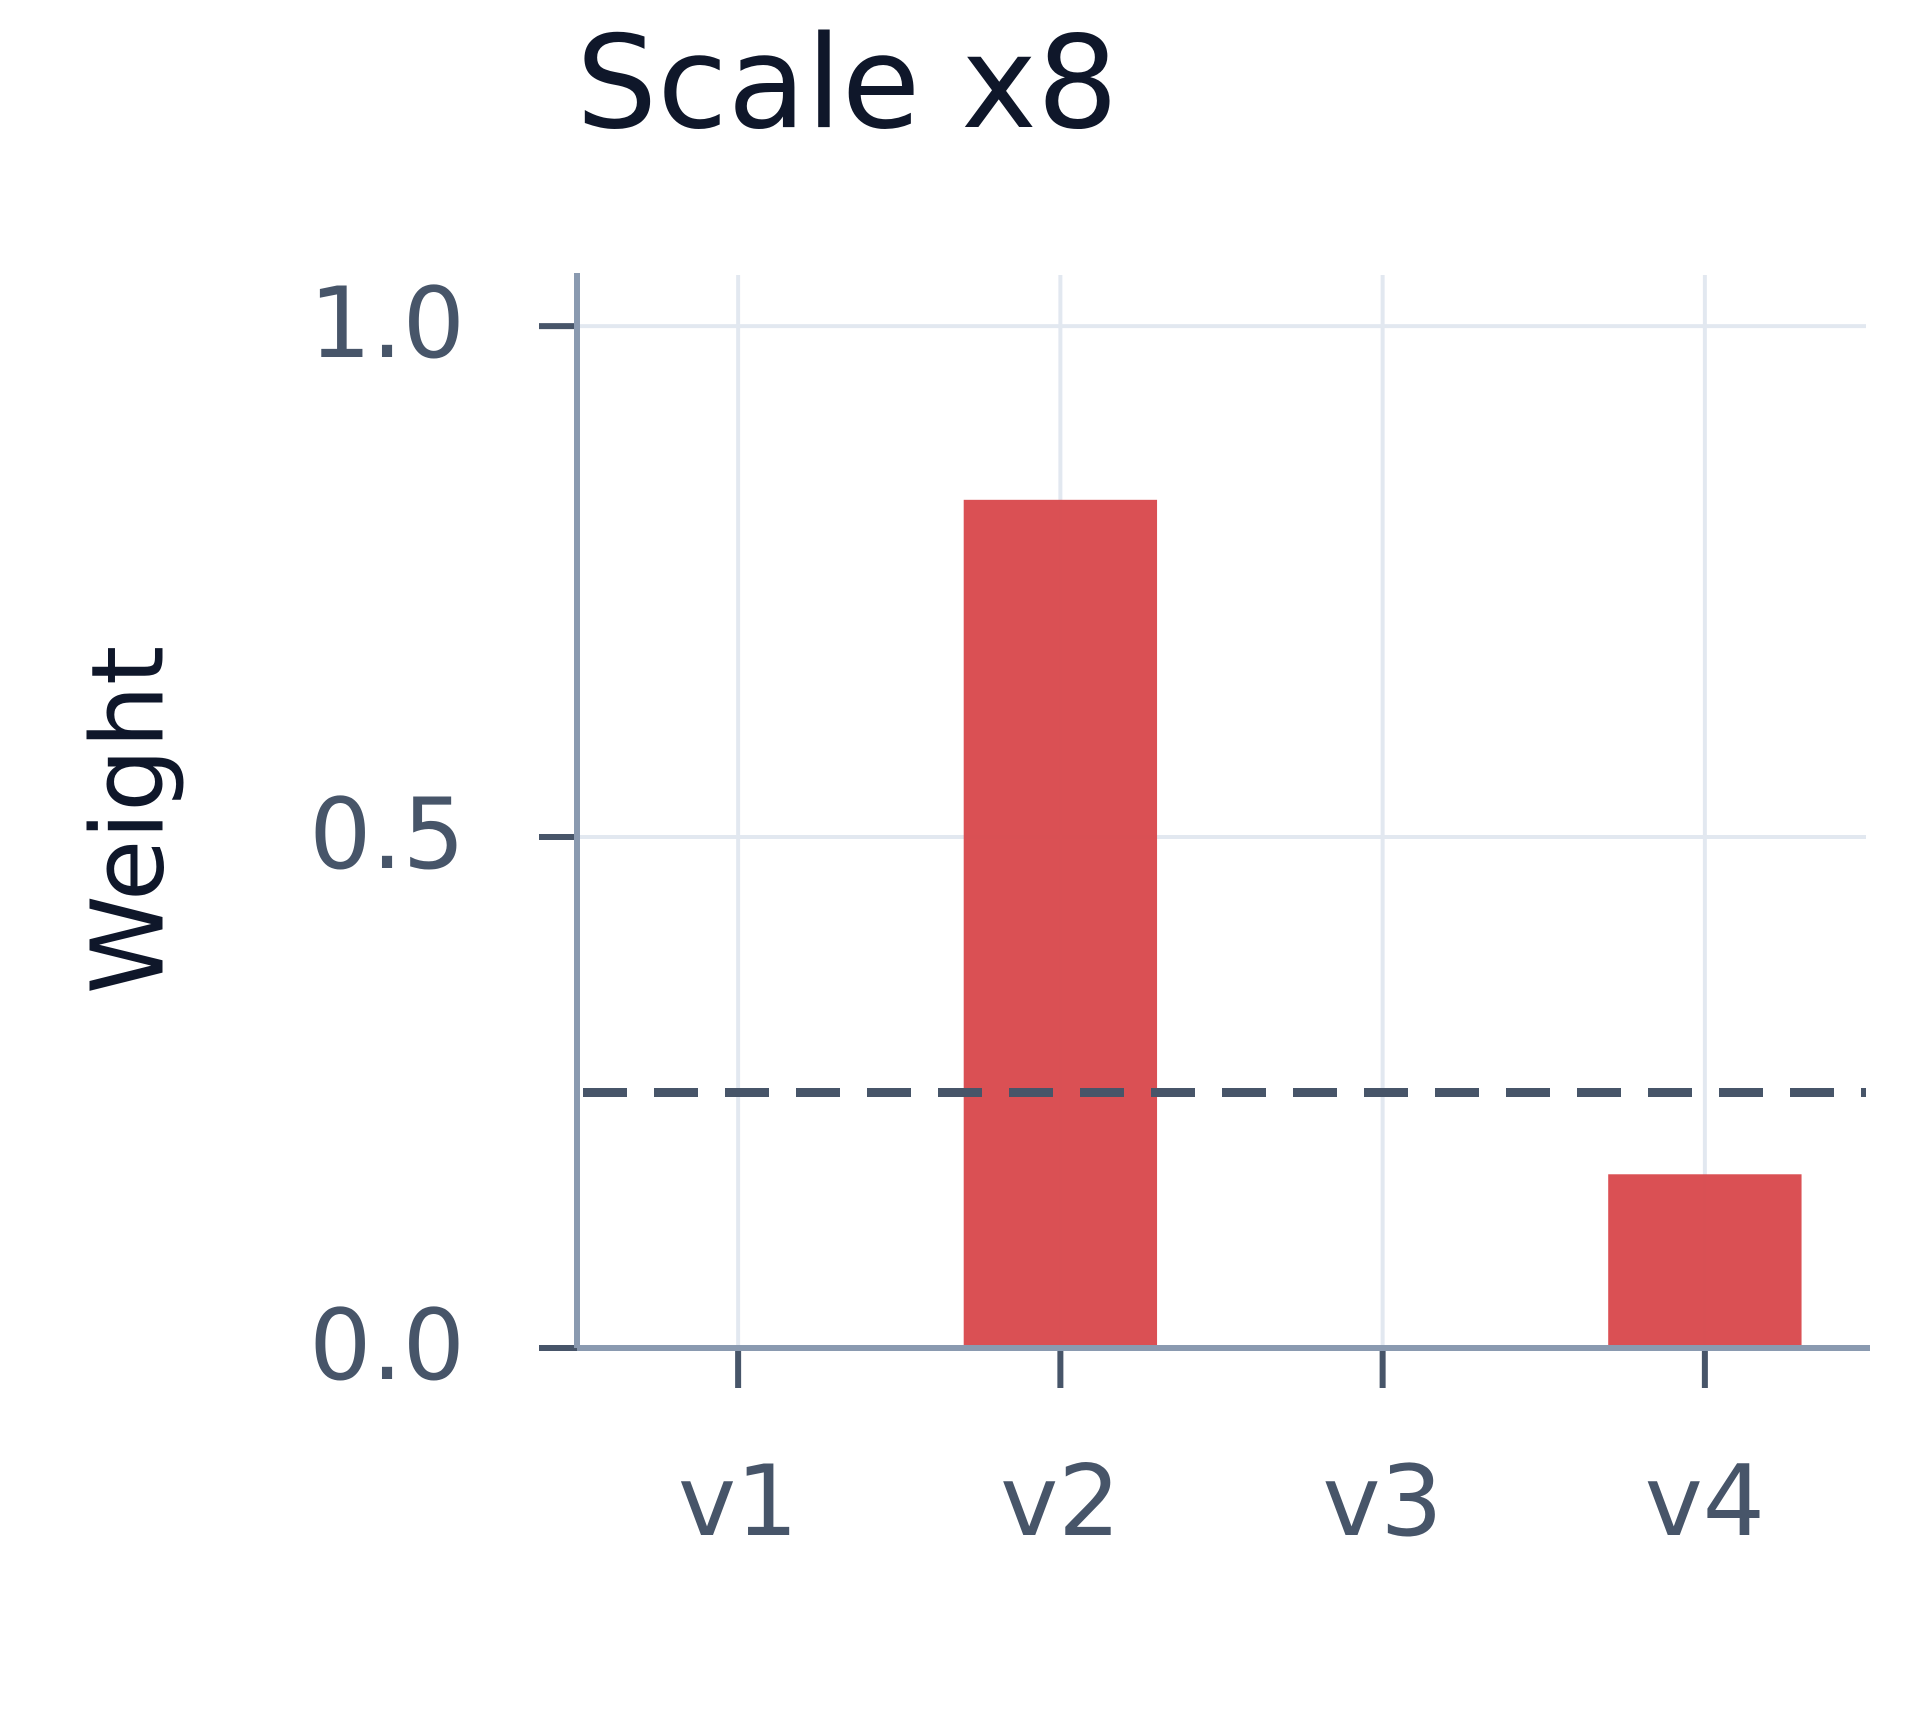 Image resolution: width=1920 pixels, height=1728 pixels. I want to click on x-tick-label: v3, so click(1382, 1502).